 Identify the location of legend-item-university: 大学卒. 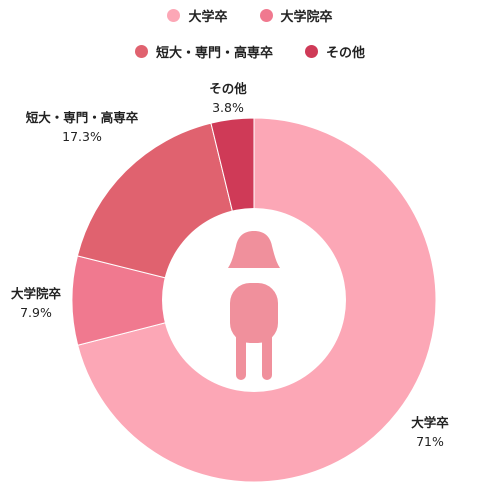
(197, 15).